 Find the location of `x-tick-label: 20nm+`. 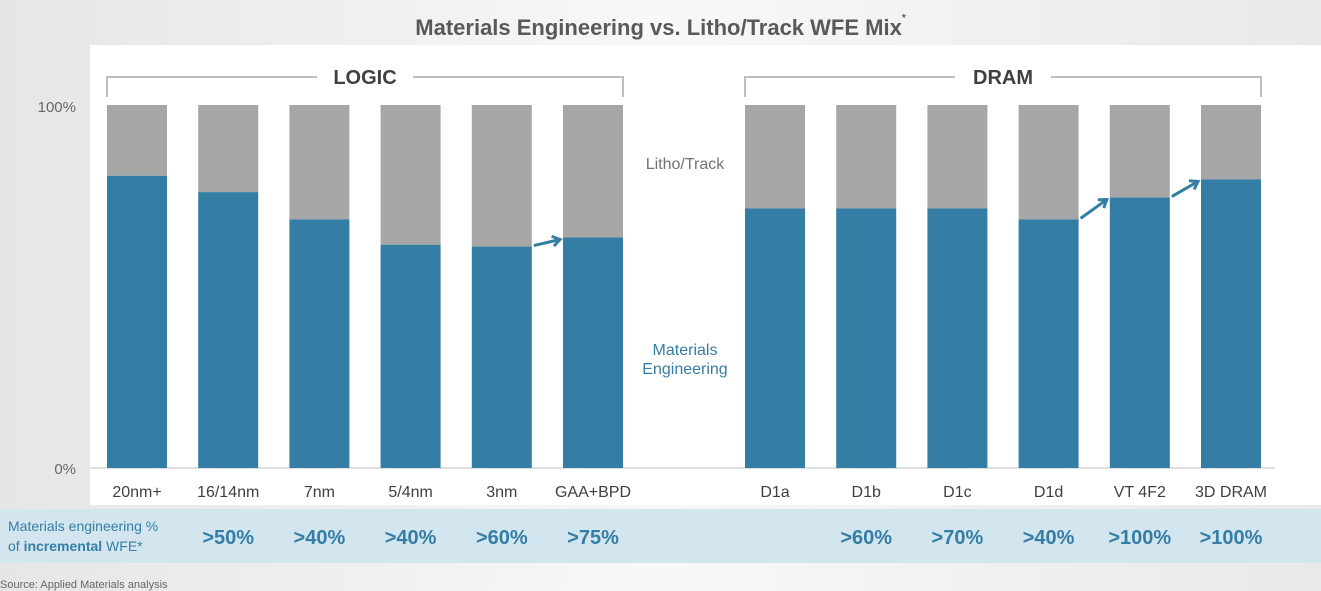

x-tick-label: 20nm+ is located at coordinates (136, 492).